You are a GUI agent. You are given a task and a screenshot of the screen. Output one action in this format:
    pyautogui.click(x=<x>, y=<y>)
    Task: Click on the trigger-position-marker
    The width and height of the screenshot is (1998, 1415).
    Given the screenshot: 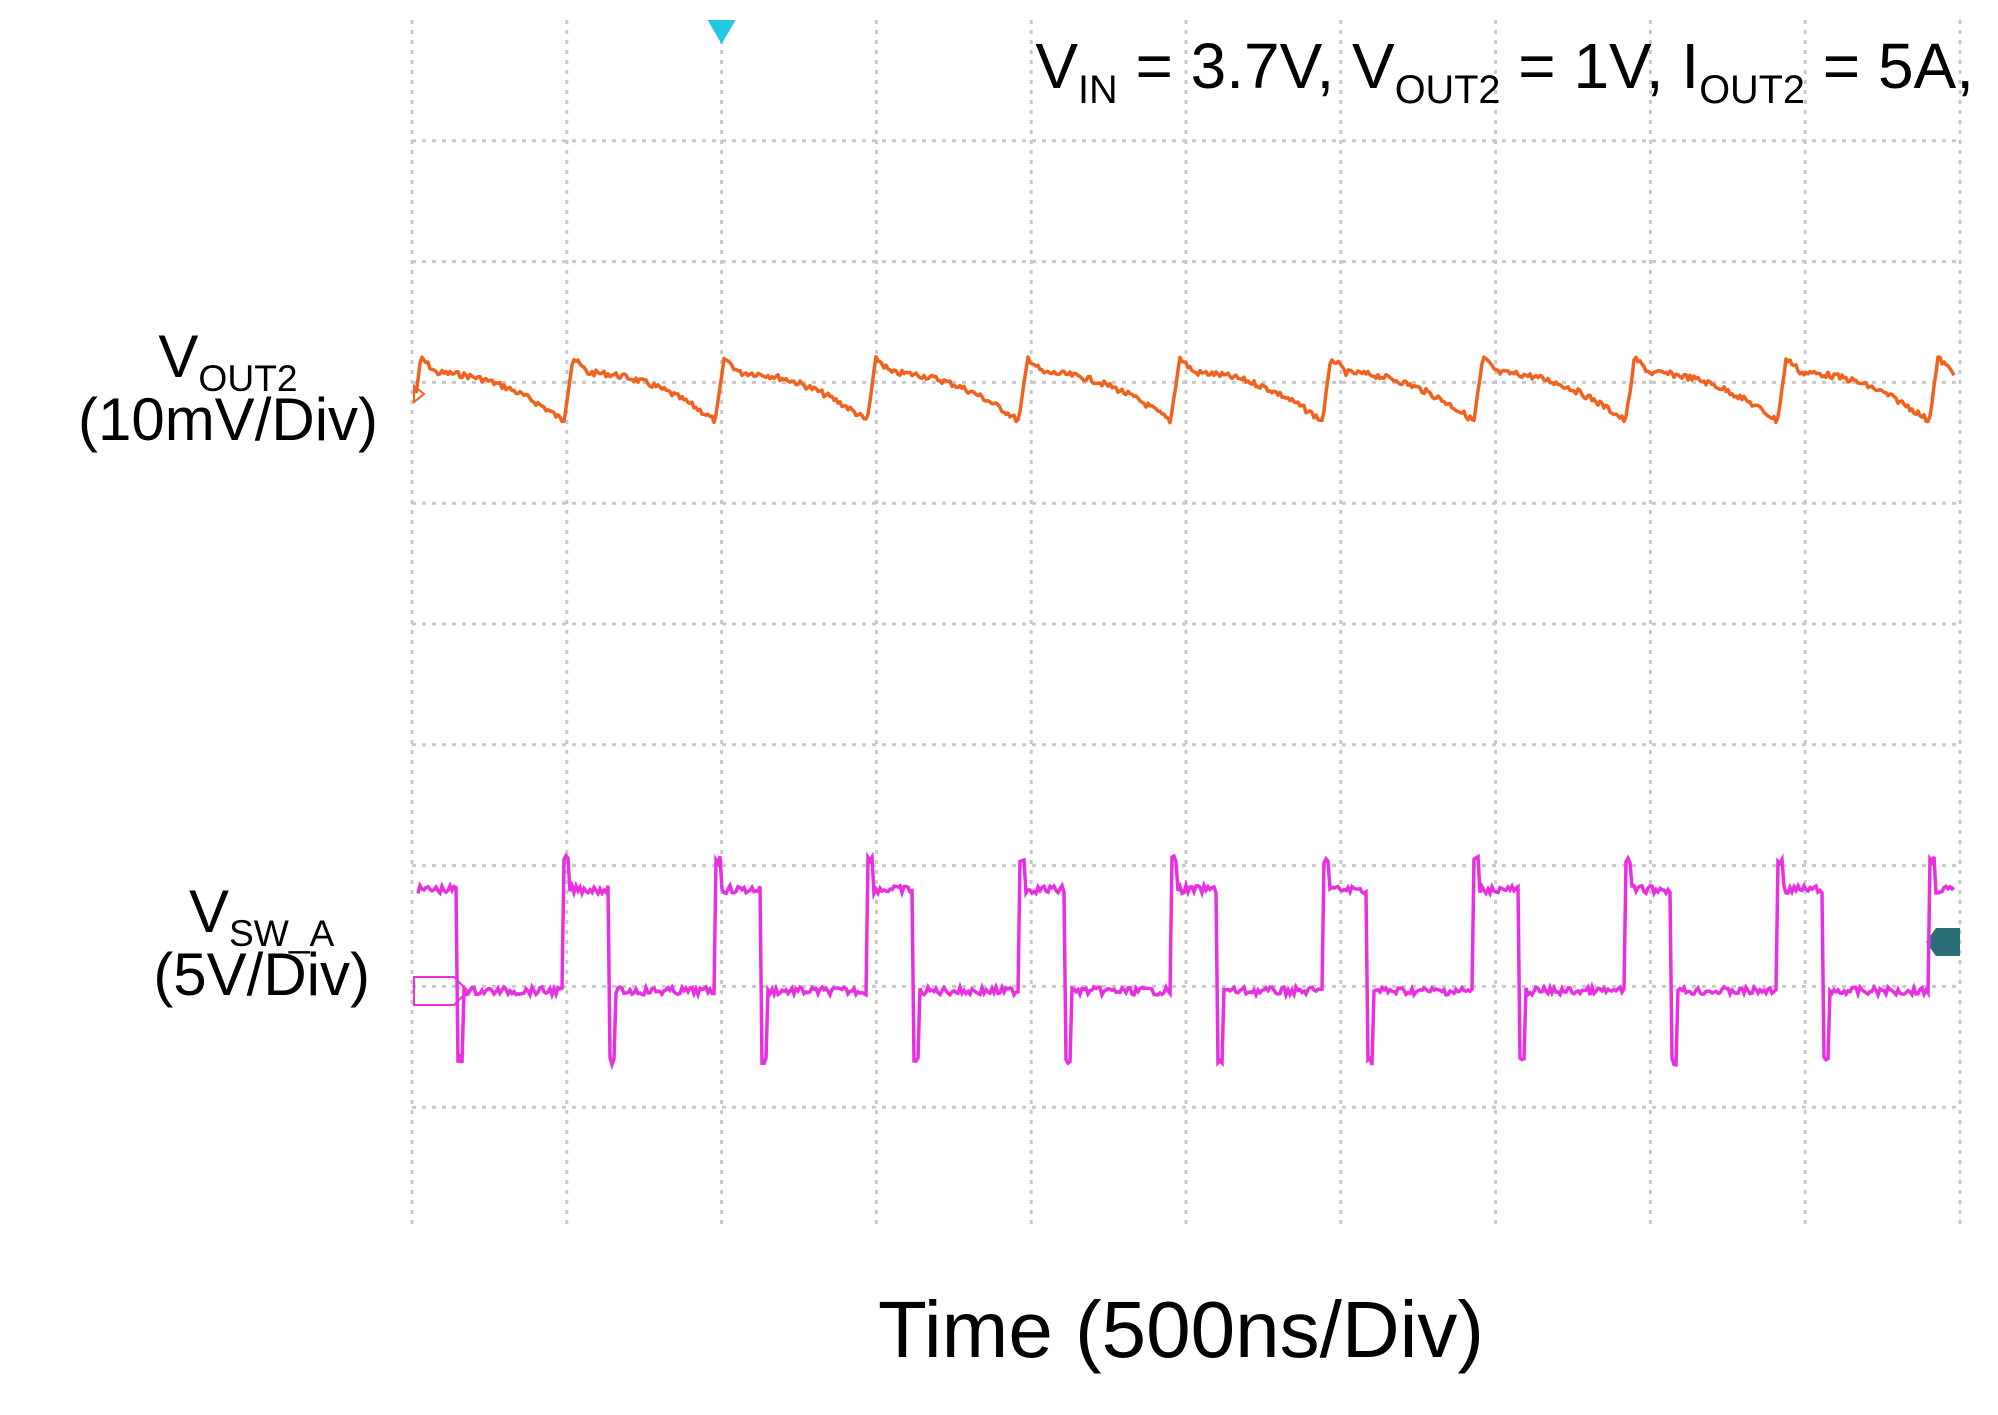 What is the action you would take?
    pyautogui.click(x=721, y=32)
    